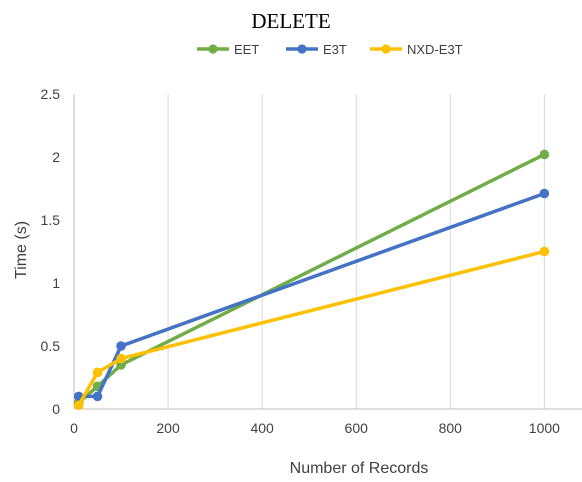 The image size is (582, 482). Describe the element at coordinates (316, 49) in the screenshot. I see `legend-item-e3t: E3T` at that location.